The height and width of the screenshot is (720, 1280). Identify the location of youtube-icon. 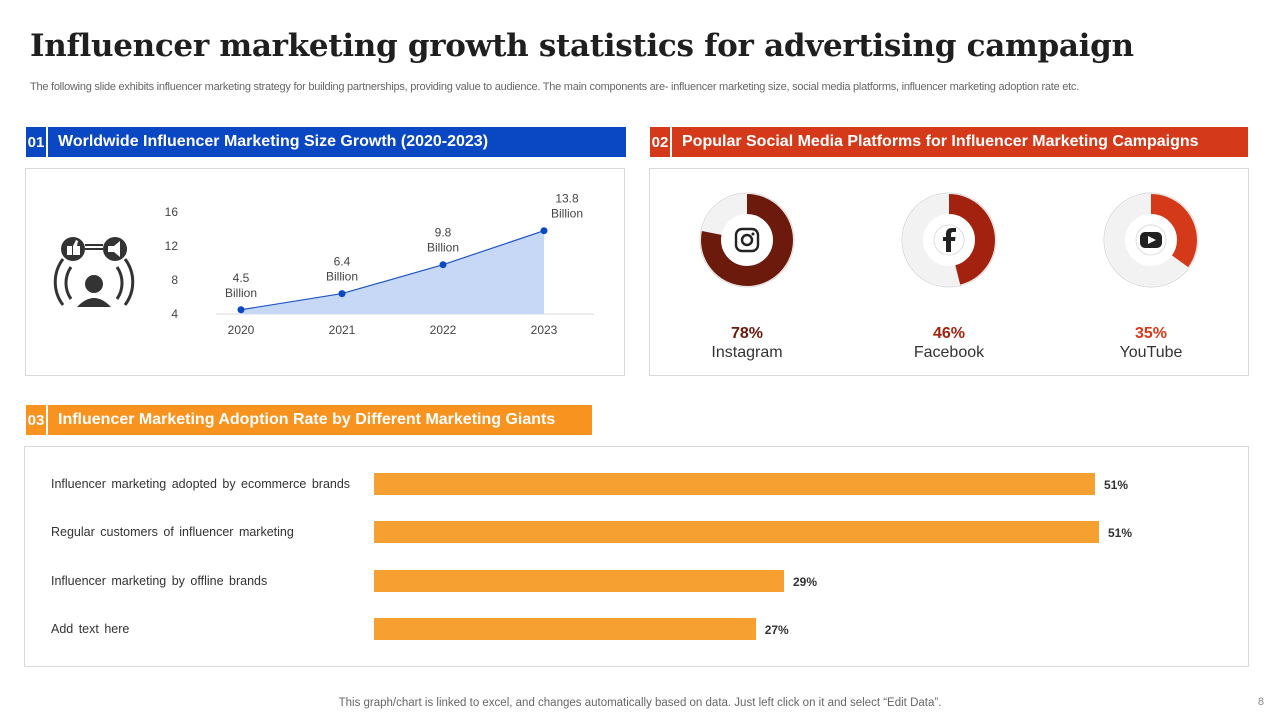
(1151, 240).